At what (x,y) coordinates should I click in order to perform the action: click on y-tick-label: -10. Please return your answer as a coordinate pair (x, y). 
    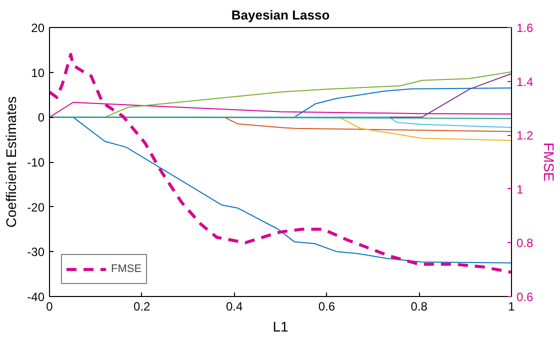
    Looking at the image, I should click on (36, 163).